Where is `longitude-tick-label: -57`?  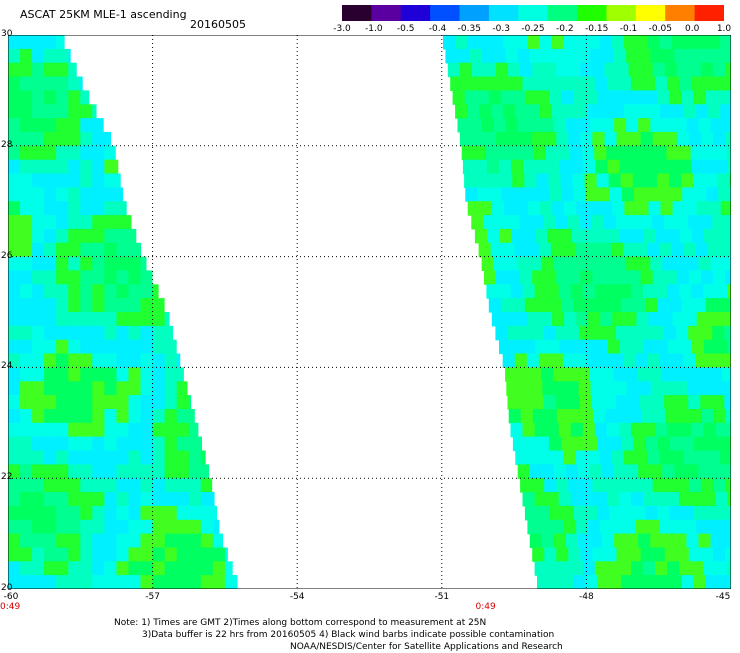
longitude-tick-label: -57 is located at coordinates (152, 597).